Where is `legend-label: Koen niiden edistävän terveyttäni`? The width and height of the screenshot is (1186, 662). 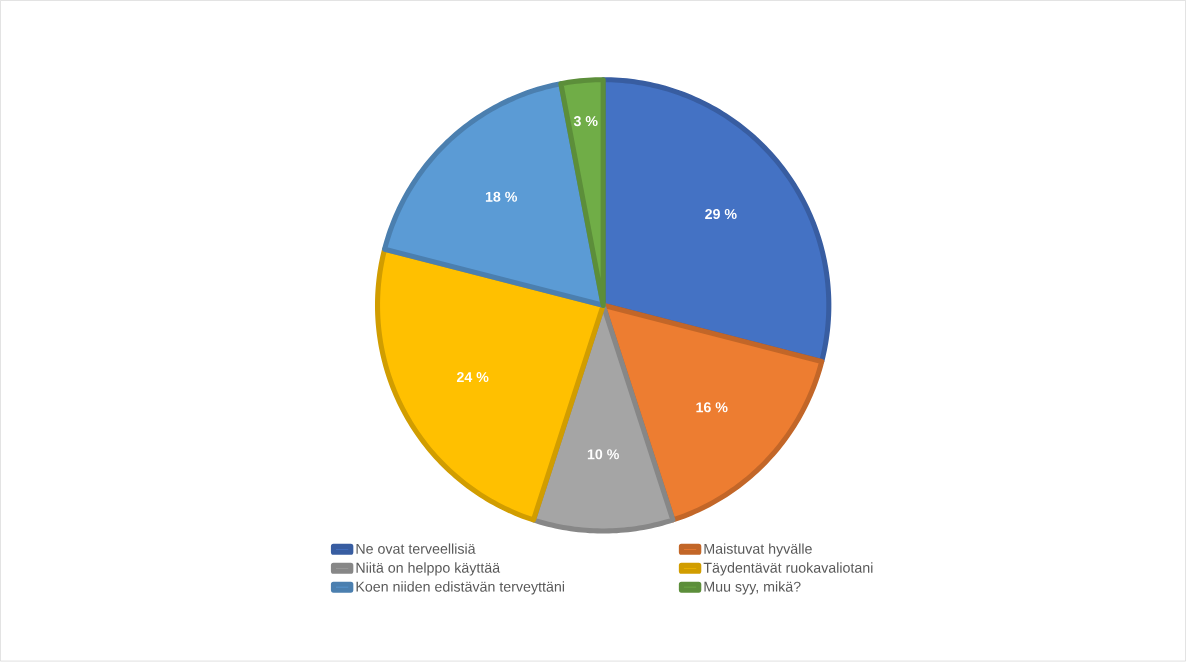
legend-label: Koen niiden edistävän terveyttäni is located at coordinates (460, 588).